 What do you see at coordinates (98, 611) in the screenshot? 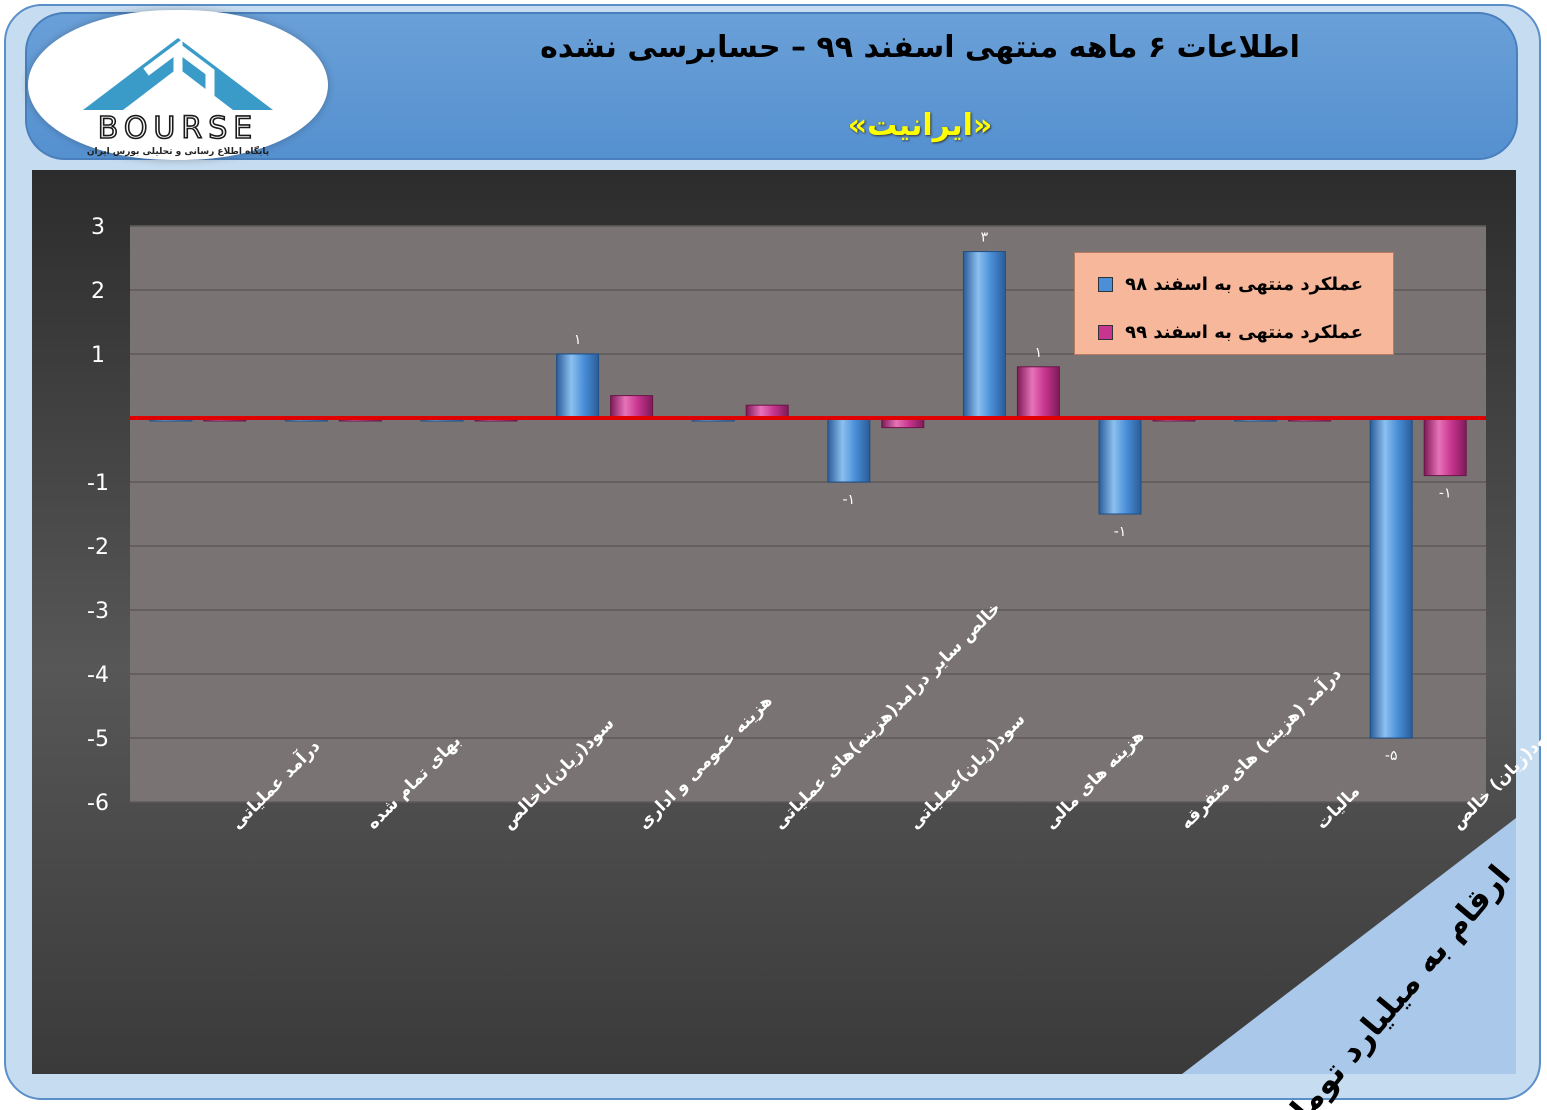
I see `y-tick-label: -3` at bounding box center [98, 611].